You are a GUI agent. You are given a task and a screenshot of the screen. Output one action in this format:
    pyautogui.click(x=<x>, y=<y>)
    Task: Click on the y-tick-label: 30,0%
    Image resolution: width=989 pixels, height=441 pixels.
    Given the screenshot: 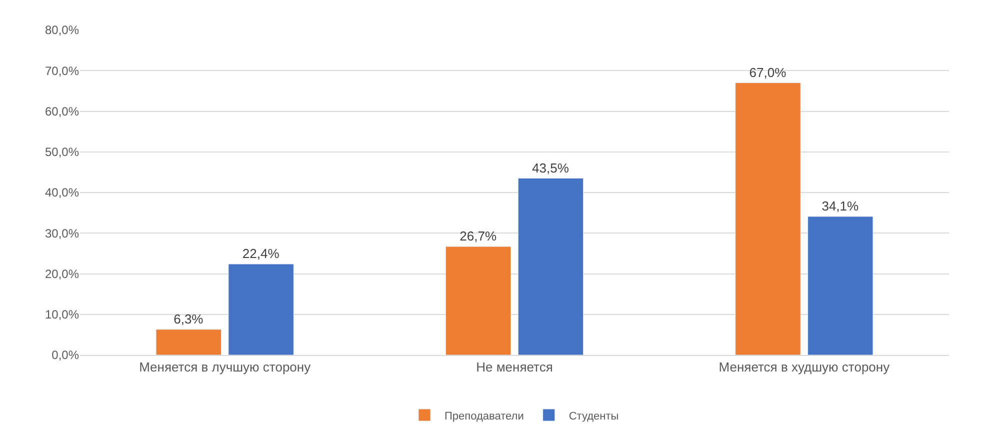 What is the action you would take?
    pyautogui.click(x=62, y=233)
    